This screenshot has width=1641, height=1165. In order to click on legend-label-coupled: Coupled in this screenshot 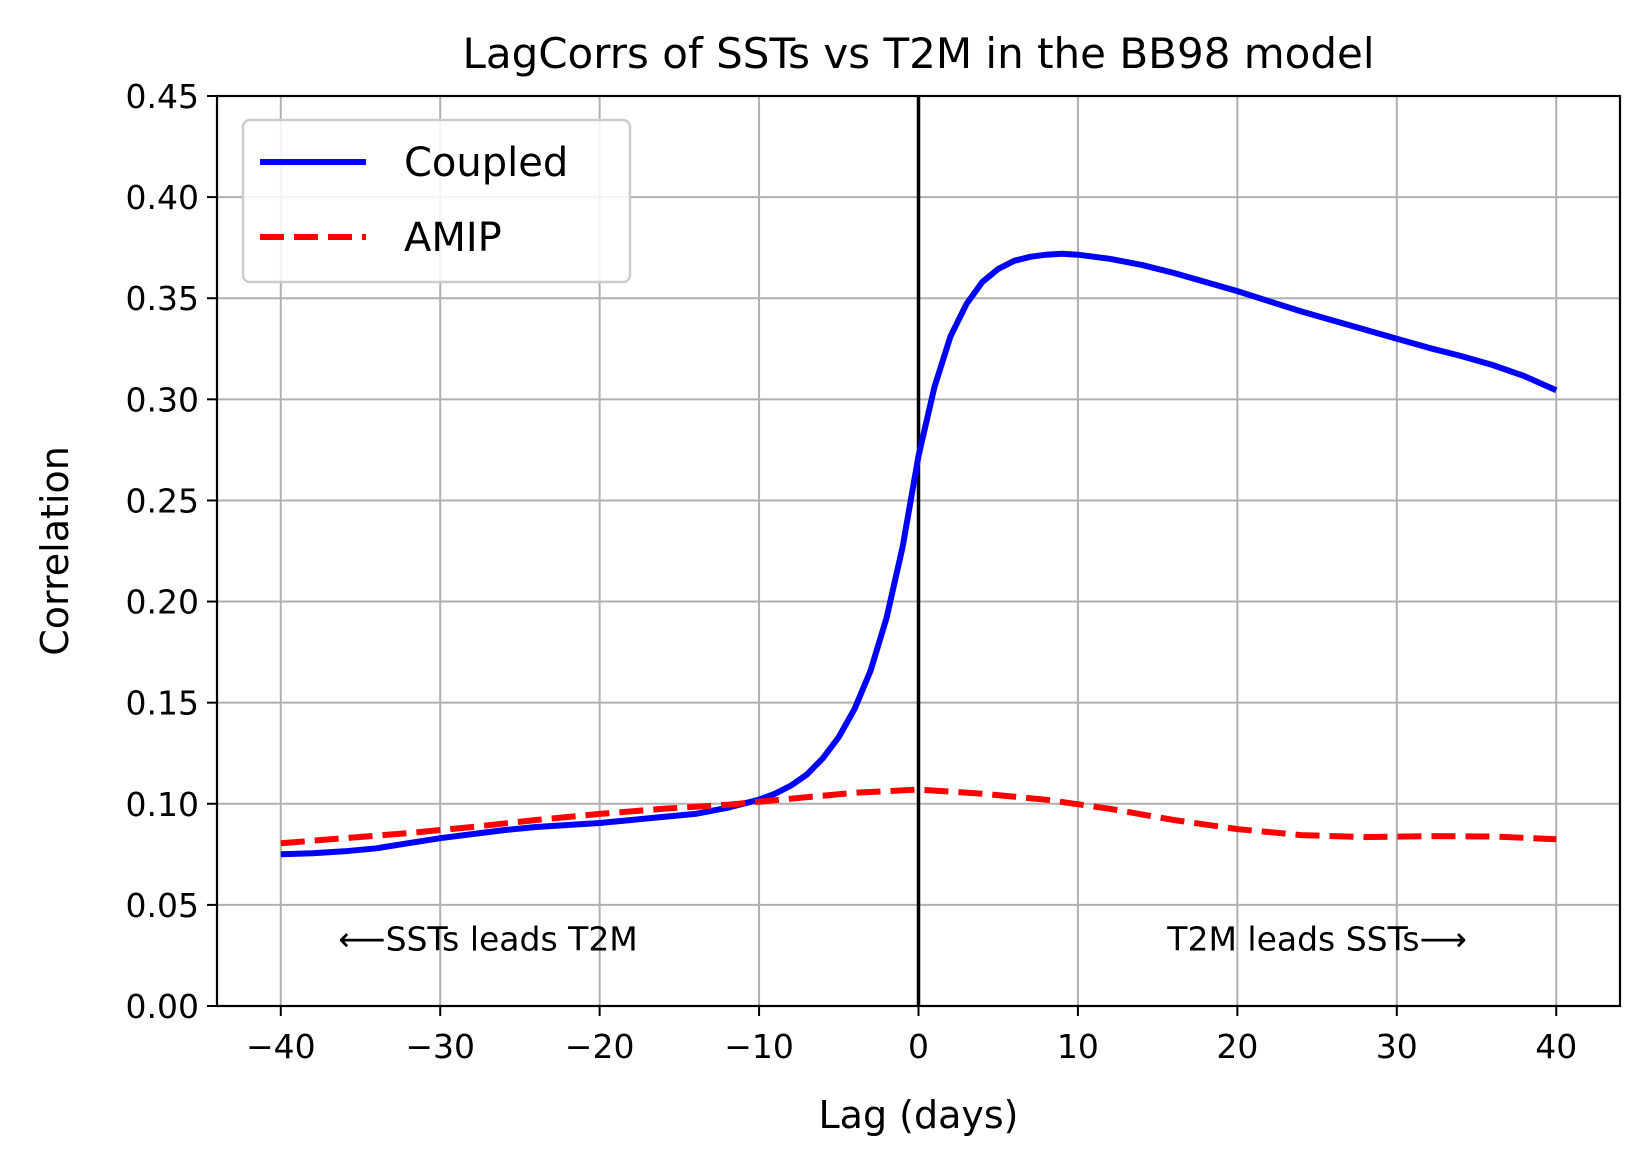, I will do `click(486, 163)`.